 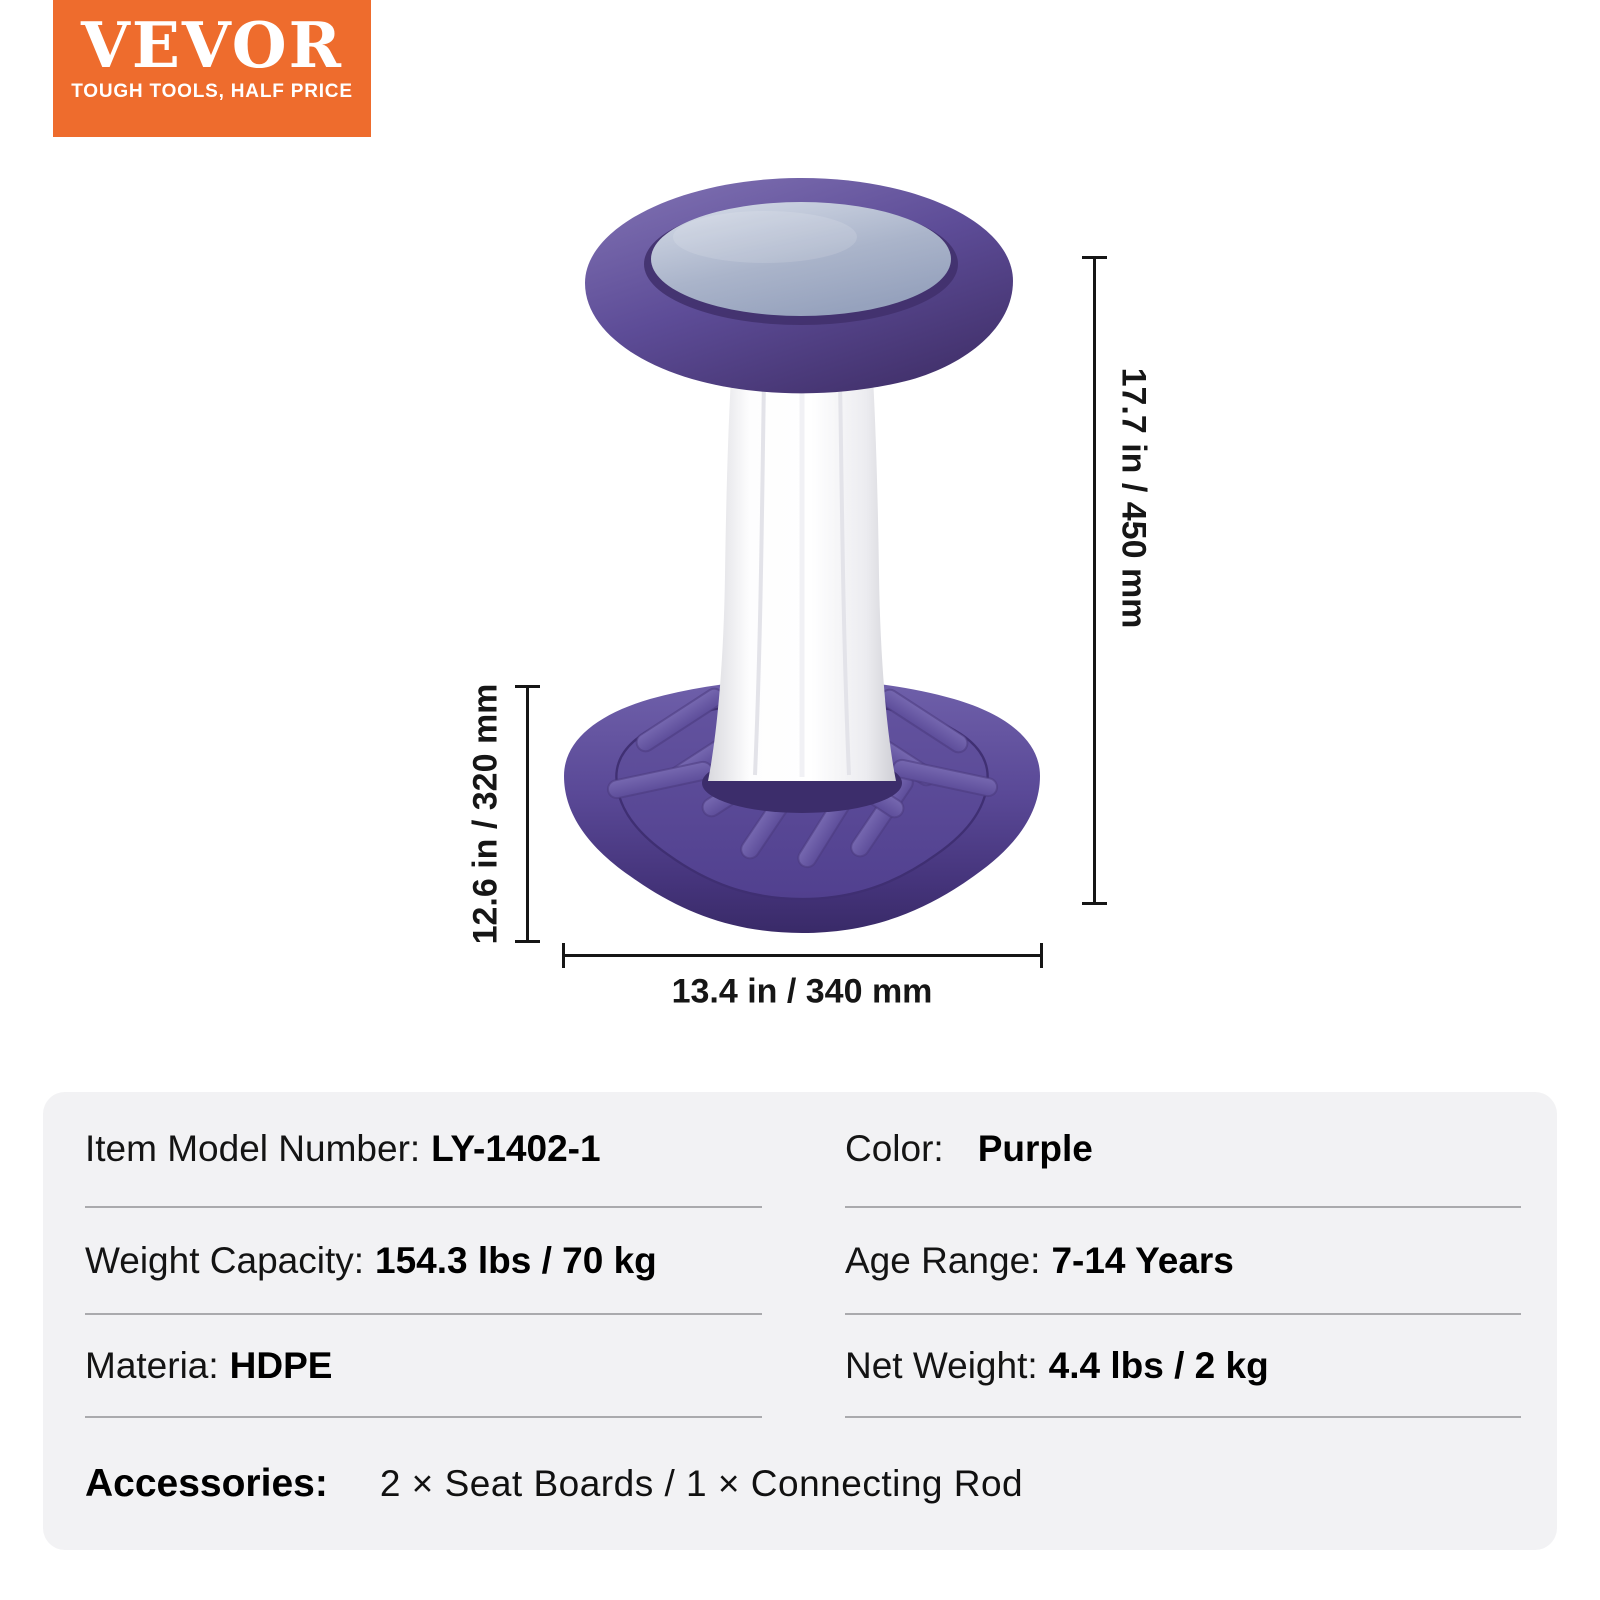 I want to click on spec-value: HDPE, so click(x=281, y=1365).